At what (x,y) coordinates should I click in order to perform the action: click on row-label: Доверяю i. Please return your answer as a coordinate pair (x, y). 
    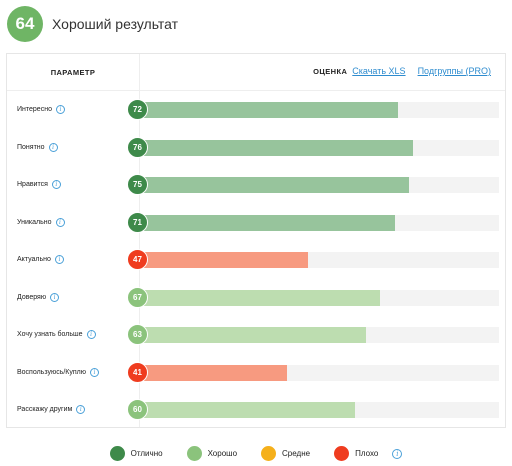
    Looking at the image, I should click on (38, 298).